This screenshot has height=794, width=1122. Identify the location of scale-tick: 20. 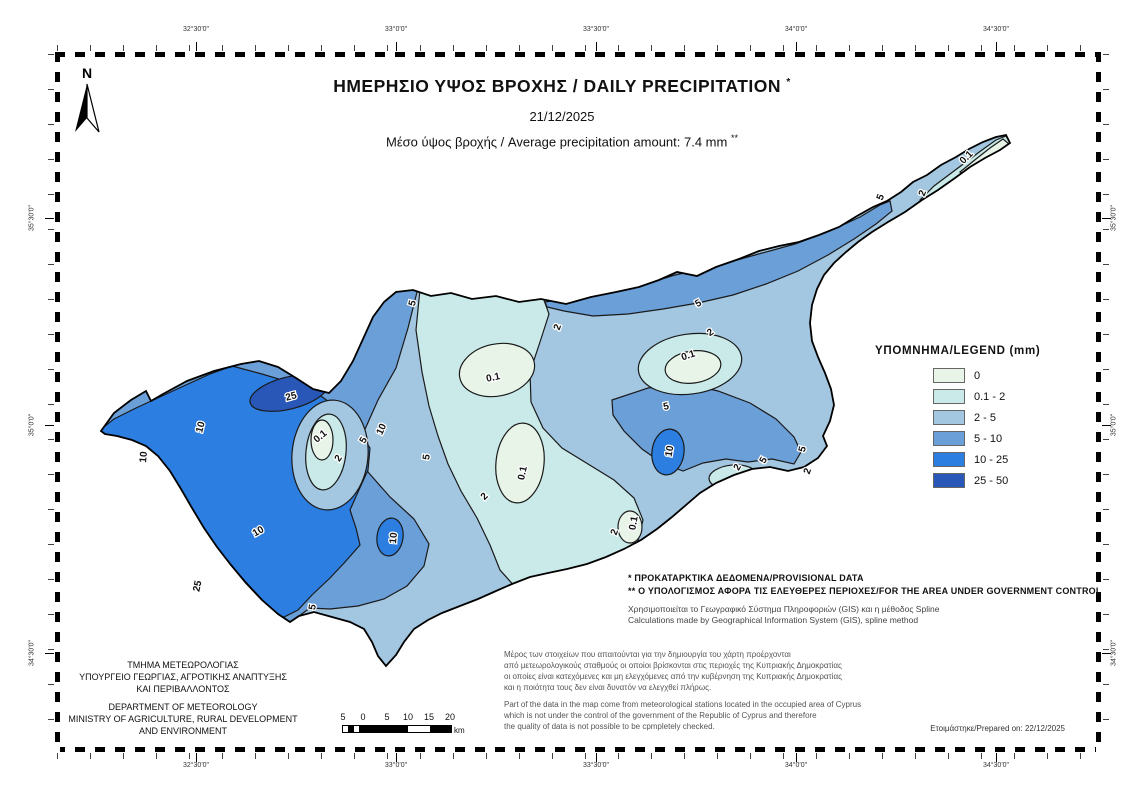
(450, 717).